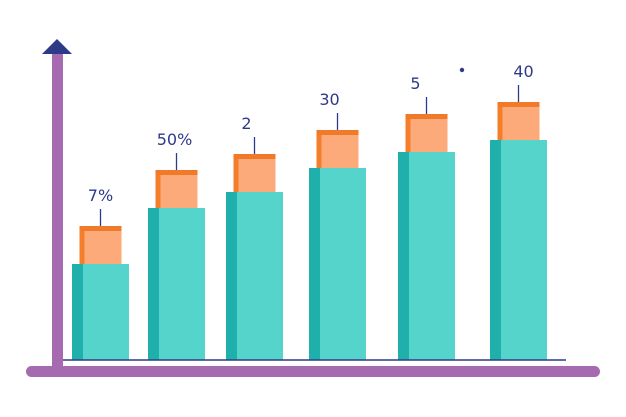 This screenshot has height=417, width=626. What do you see at coordinates (523, 71) in the screenshot?
I see `data-label: 40` at bounding box center [523, 71].